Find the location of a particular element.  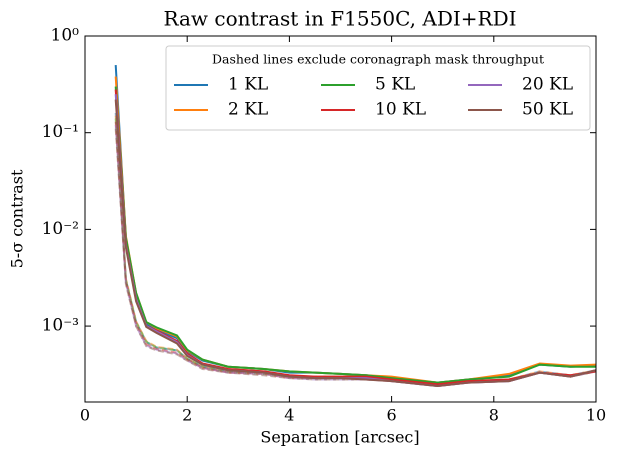

x-tick-label: 6 is located at coordinates (392, 415).